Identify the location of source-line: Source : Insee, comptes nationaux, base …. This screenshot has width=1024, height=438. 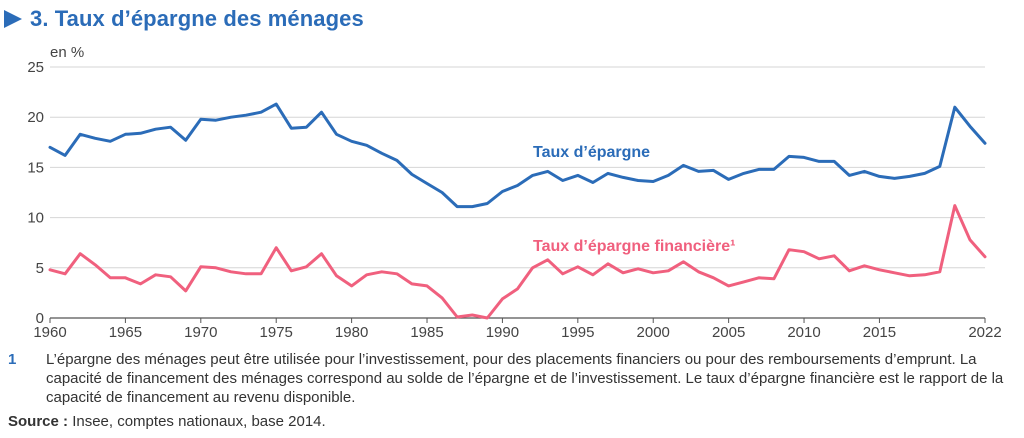
(167, 421).